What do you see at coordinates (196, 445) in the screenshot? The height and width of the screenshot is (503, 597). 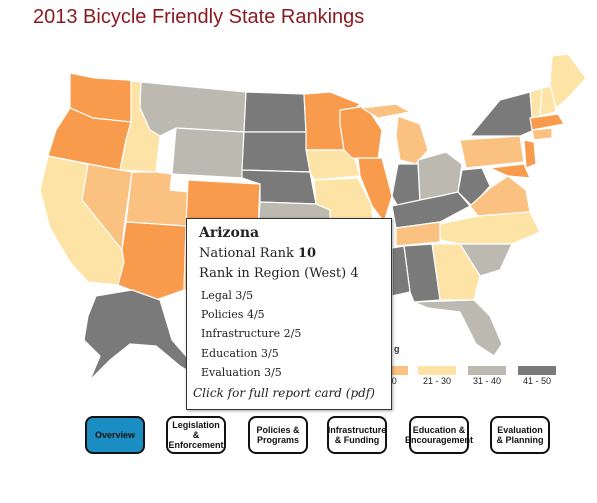 I see `tab-label: Enforcement` at bounding box center [196, 445].